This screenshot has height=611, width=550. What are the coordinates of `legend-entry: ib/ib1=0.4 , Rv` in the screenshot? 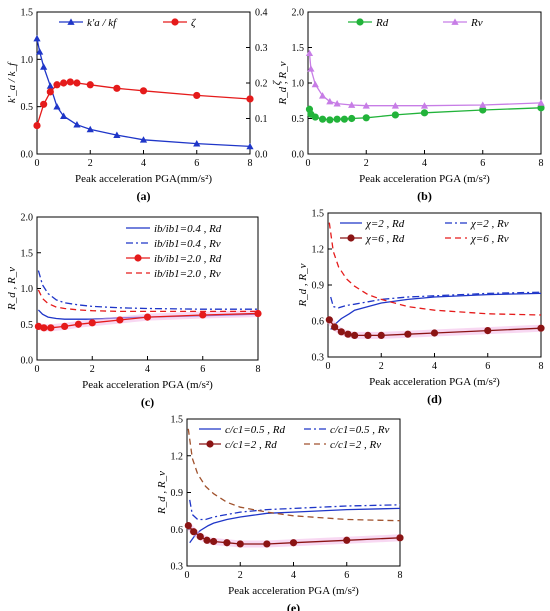 It's located at (173, 244).